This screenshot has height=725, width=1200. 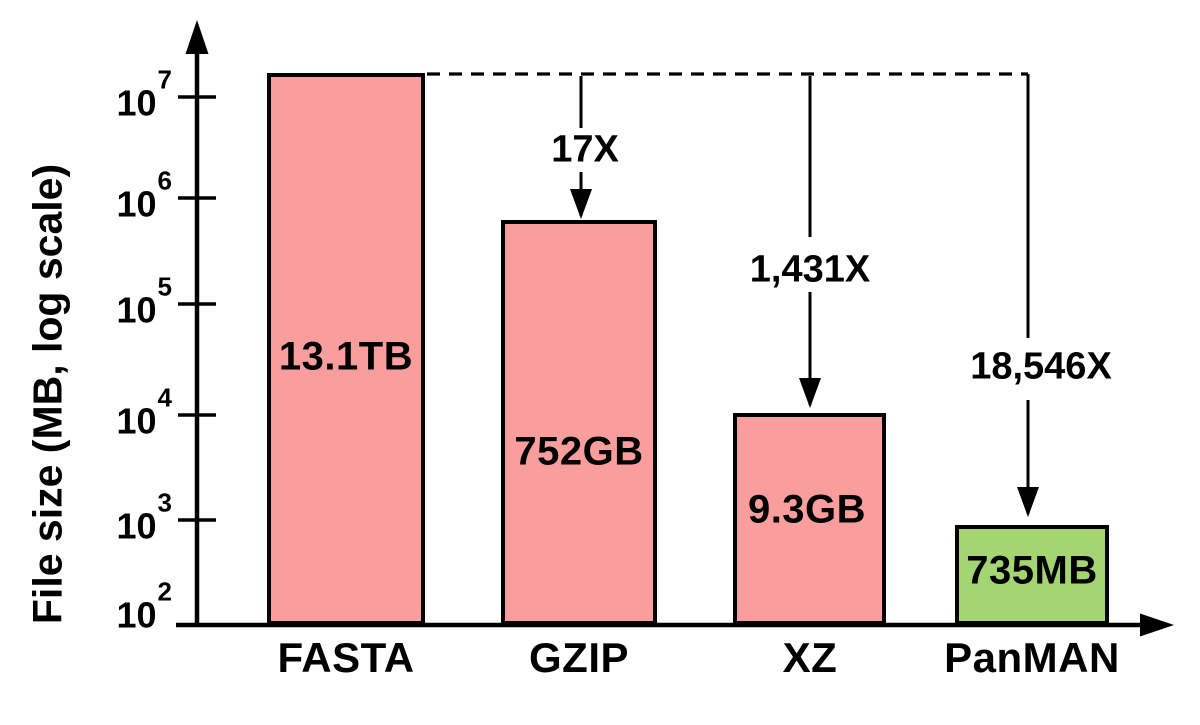 What do you see at coordinates (810, 657) in the screenshot?
I see `x-category-xz: XZ` at bounding box center [810, 657].